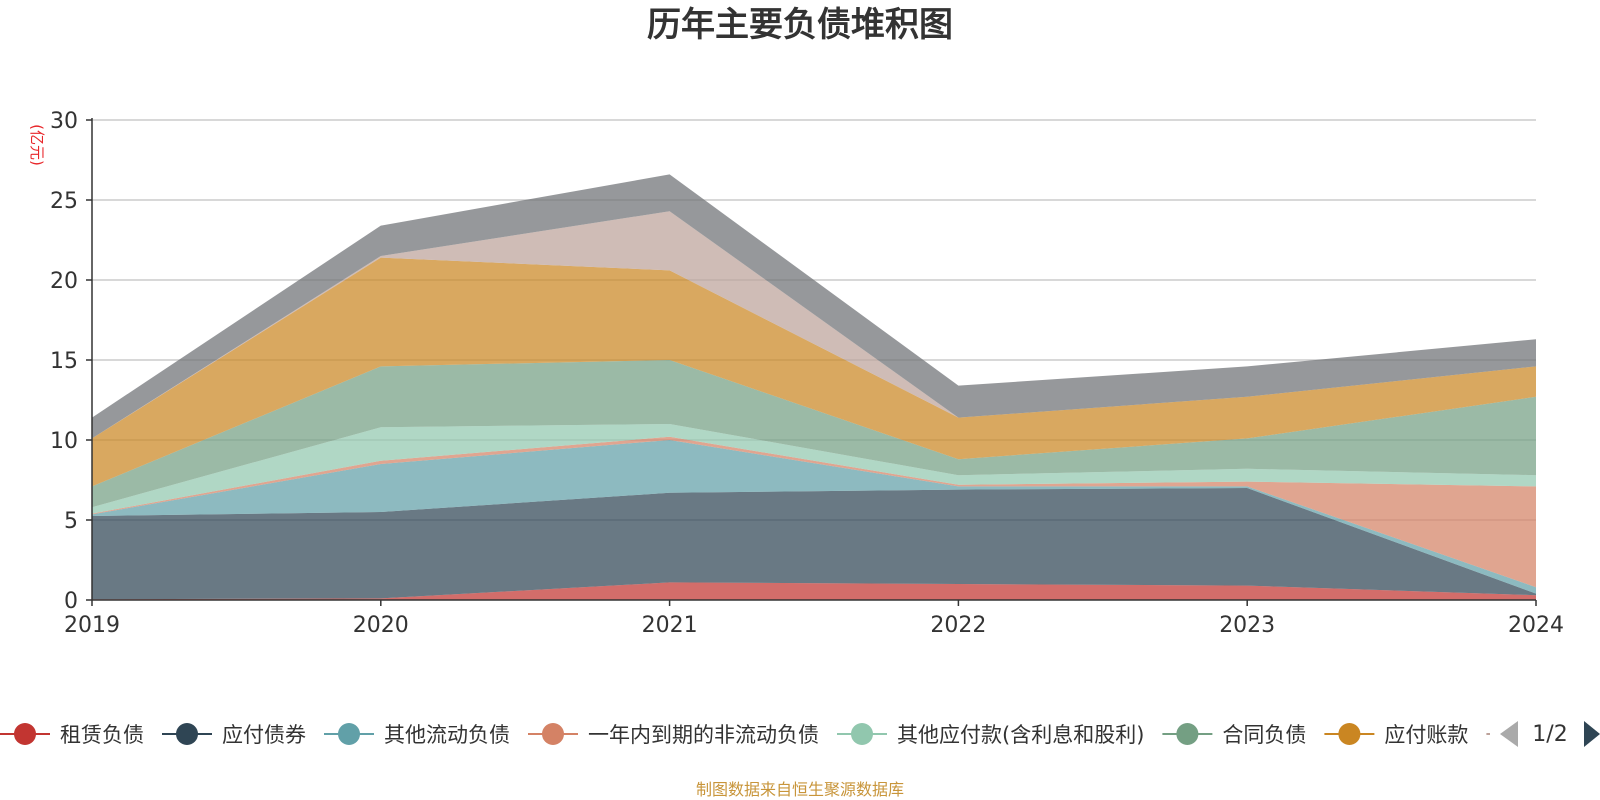 Image resolution: width=1600 pixels, height=800 pixels. I want to click on legend-item: 租赁负债, so click(72, 735).